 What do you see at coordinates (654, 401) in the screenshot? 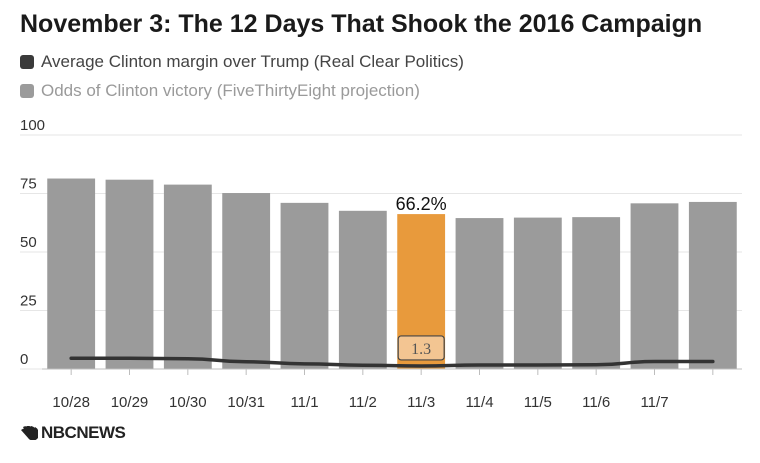
I see `x-tick-label: 11/7` at bounding box center [654, 401].